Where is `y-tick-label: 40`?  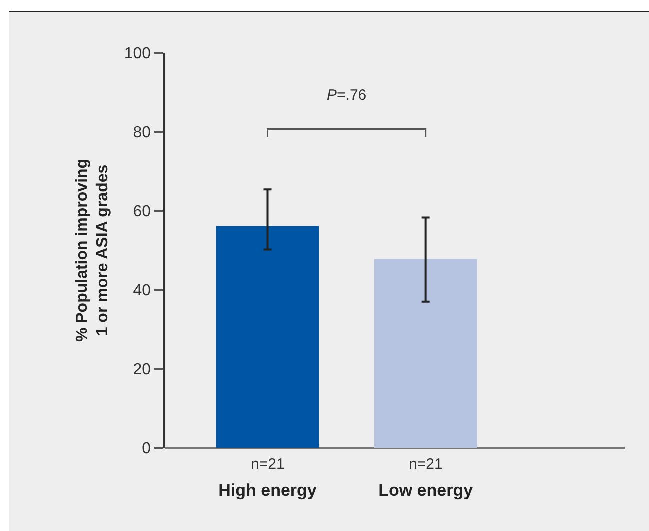
y-tick-label: 40 is located at coordinates (142, 291).